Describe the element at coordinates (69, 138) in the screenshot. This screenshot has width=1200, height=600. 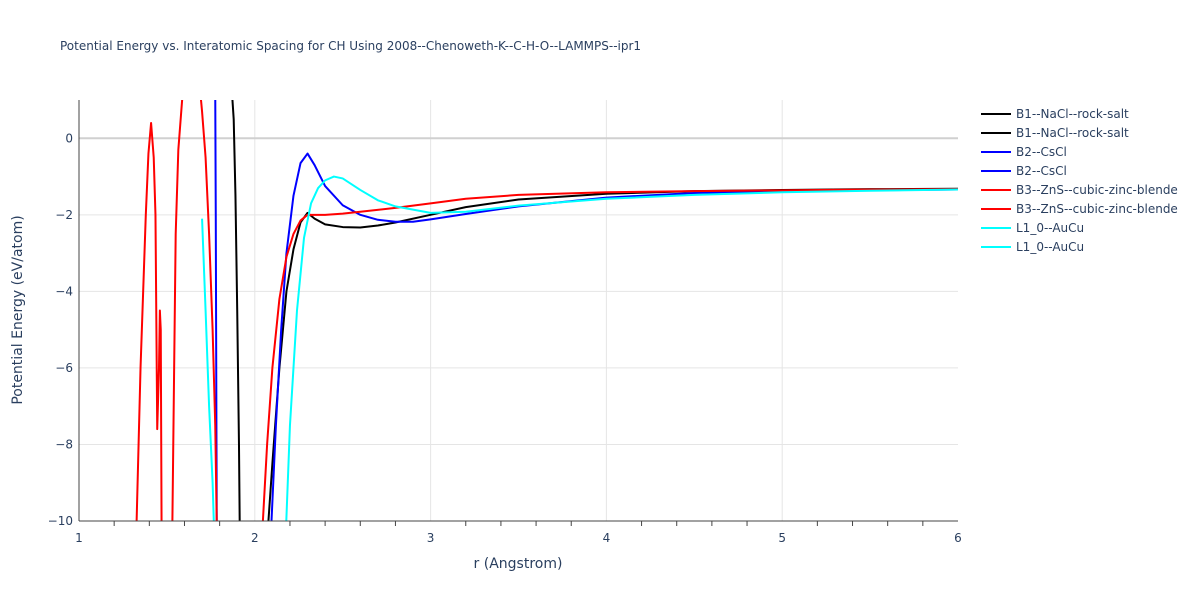
I see `y-tick-label: 0` at that location.